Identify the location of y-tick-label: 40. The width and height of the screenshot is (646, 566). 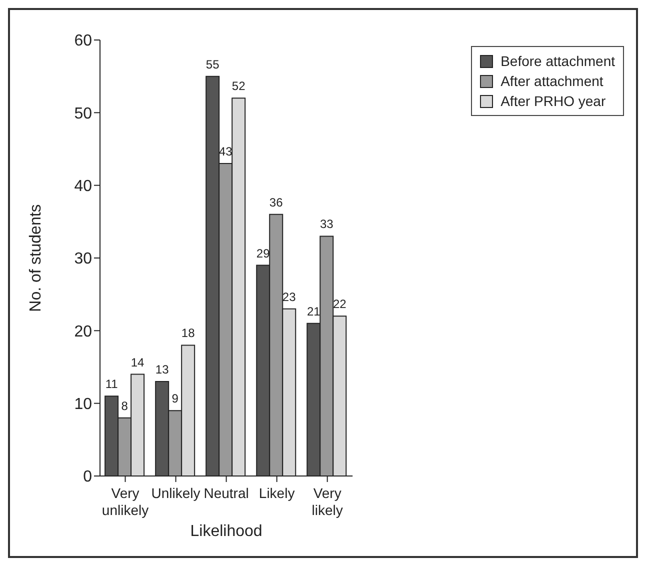
(83, 187).